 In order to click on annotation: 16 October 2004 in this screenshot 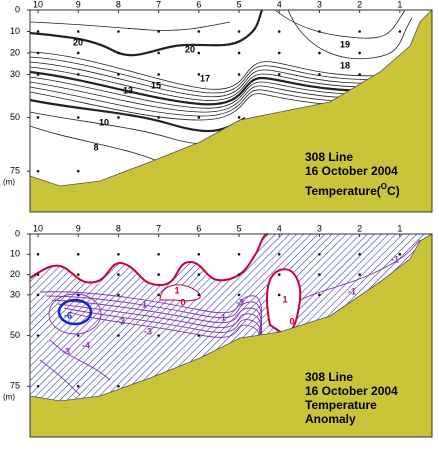, I will do `click(351, 171)`.